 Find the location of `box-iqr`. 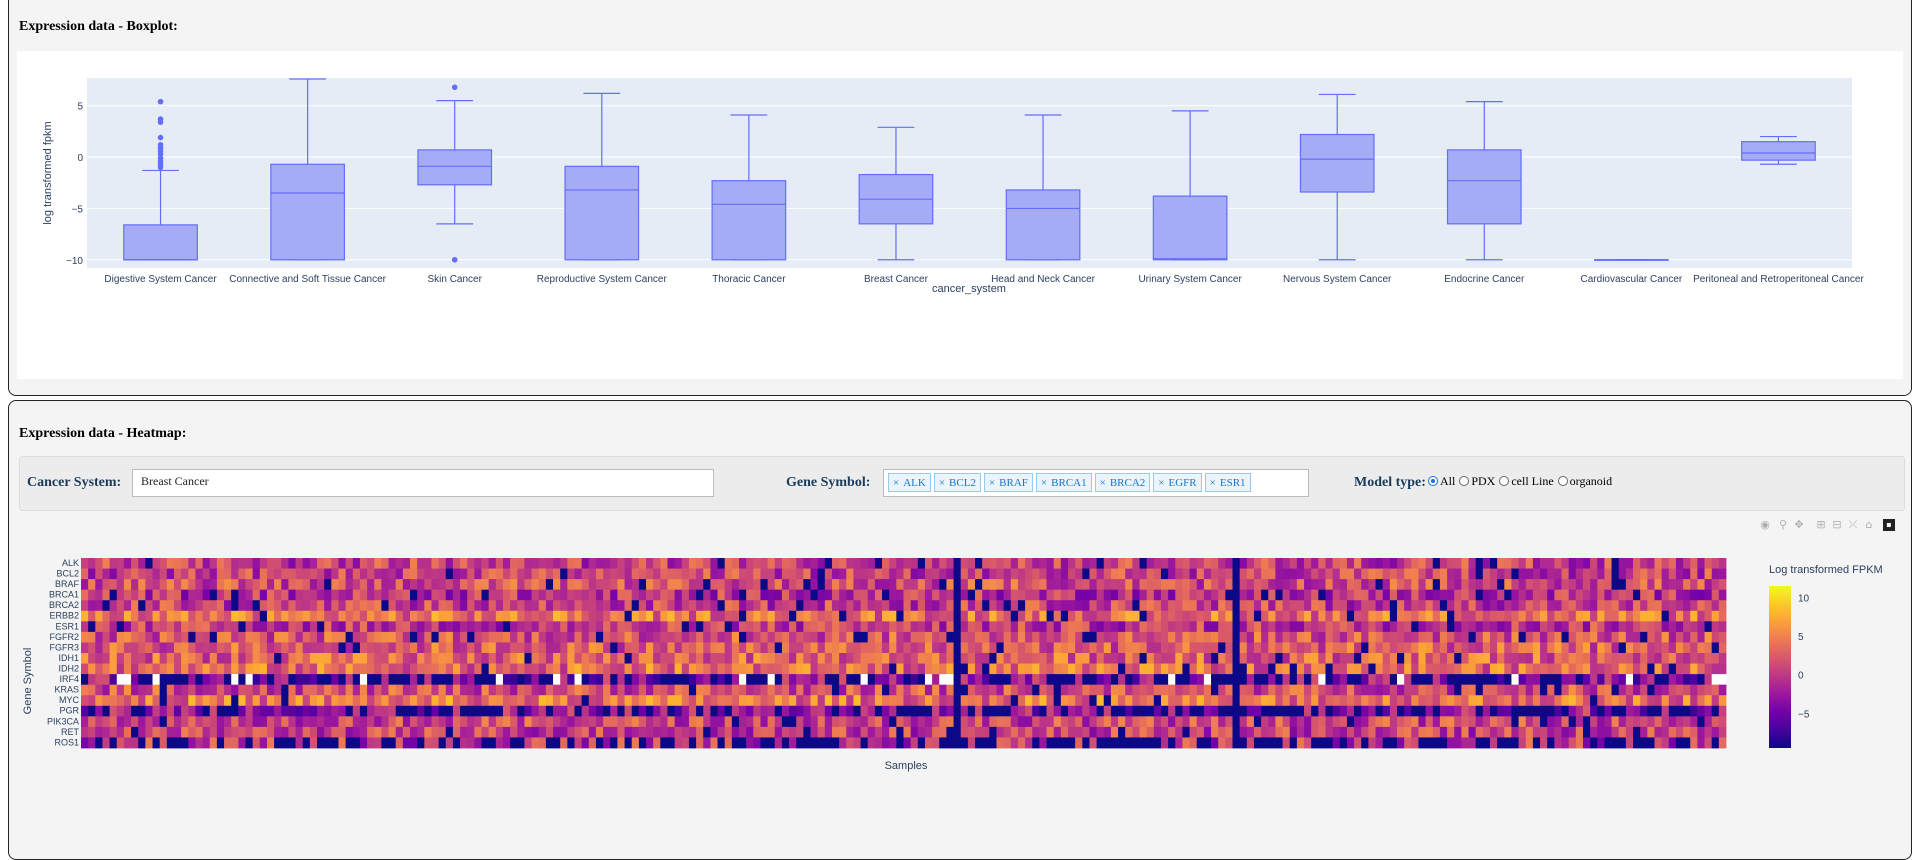

box-iqr is located at coordinates (307, 212).